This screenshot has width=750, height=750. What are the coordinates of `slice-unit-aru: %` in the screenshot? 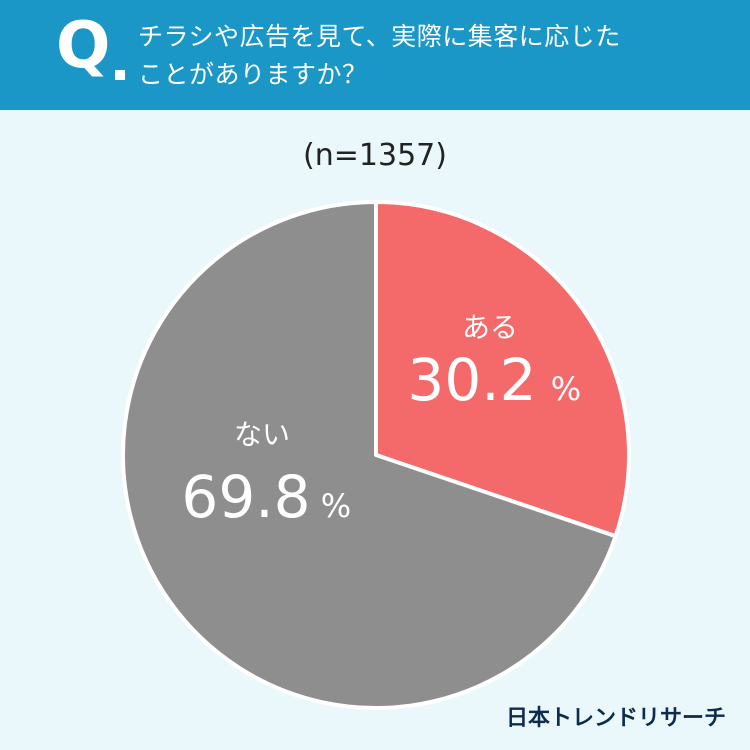 It's located at (566, 389).